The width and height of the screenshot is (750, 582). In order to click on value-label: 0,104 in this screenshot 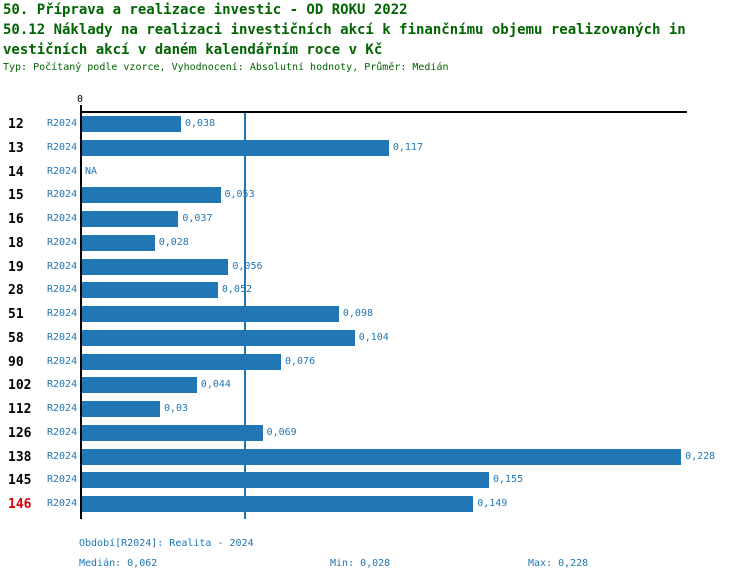, I will do `click(373, 337)`.